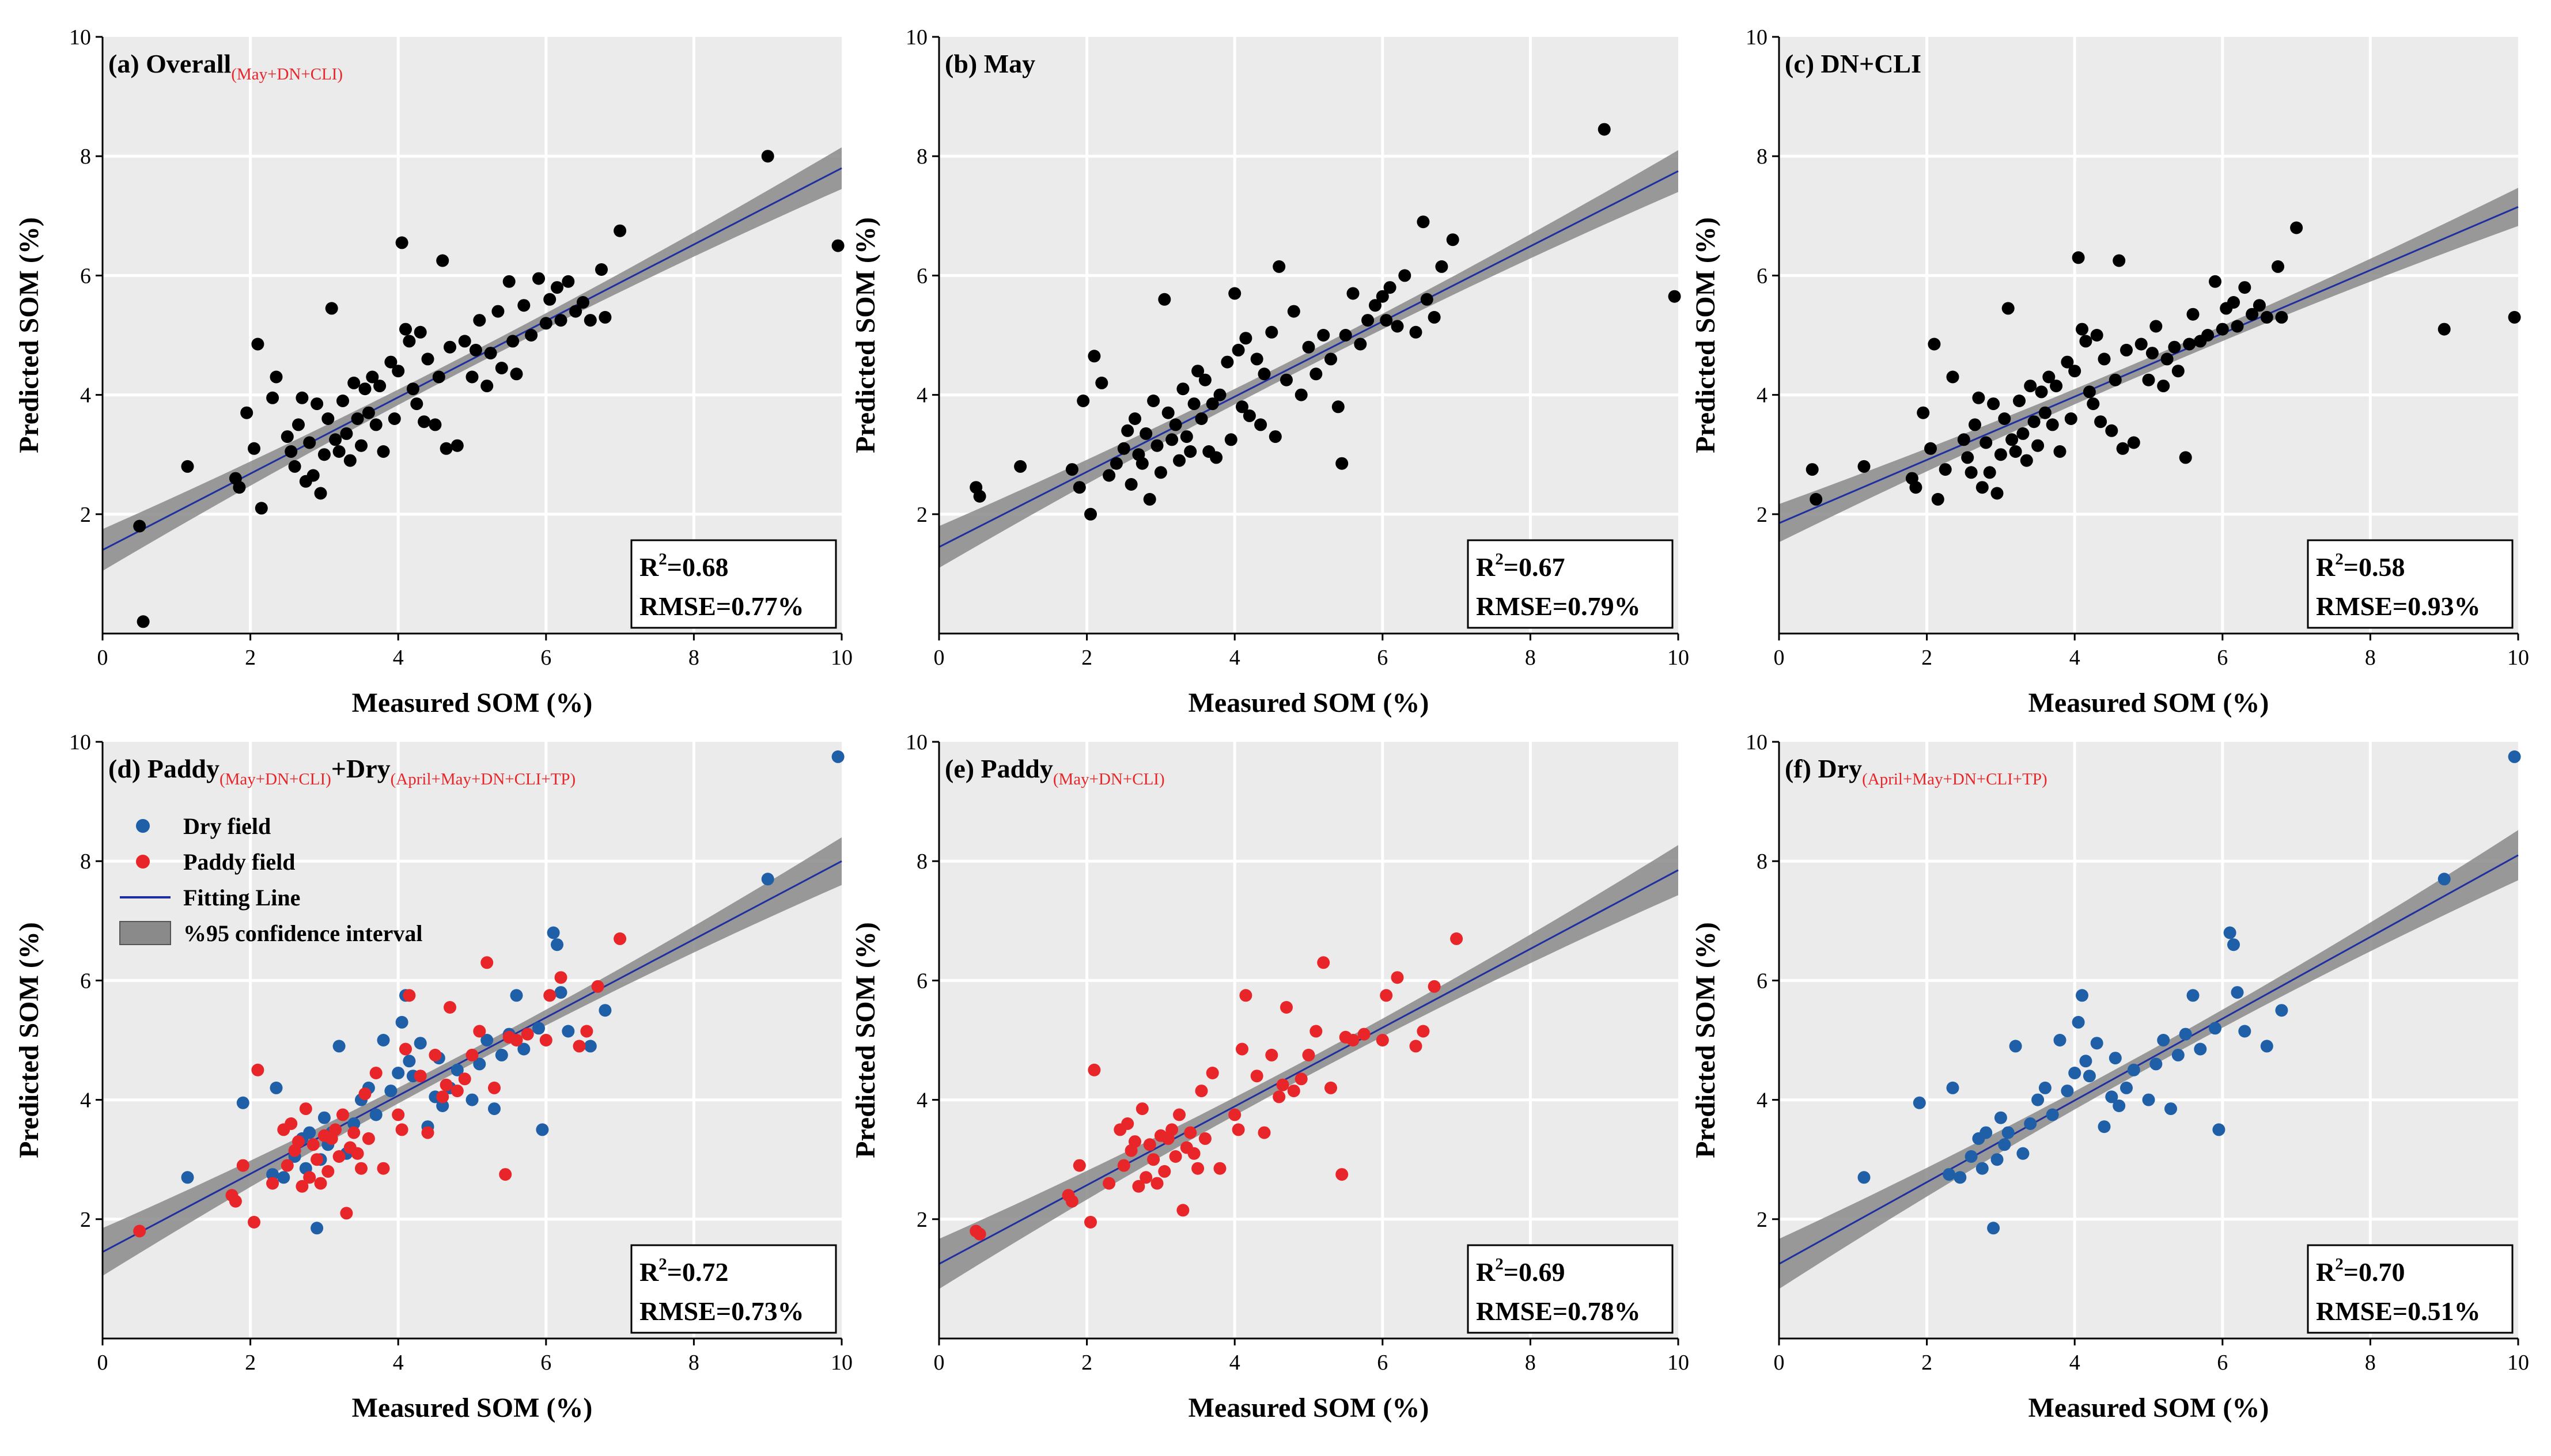 The width and height of the screenshot is (2551, 1456). Describe the element at coordinates (990, 63) in the screenshot. I see `panel-title: (b) May` at that location.